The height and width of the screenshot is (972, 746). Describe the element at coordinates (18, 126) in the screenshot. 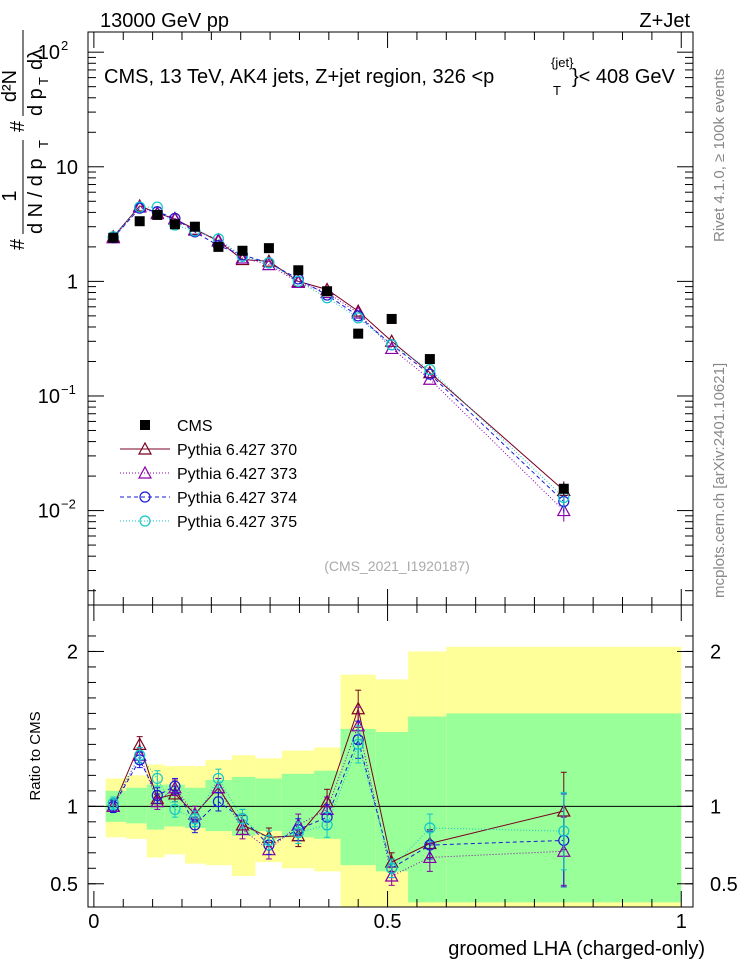

I see `ylabel-hash2: #` at that location.